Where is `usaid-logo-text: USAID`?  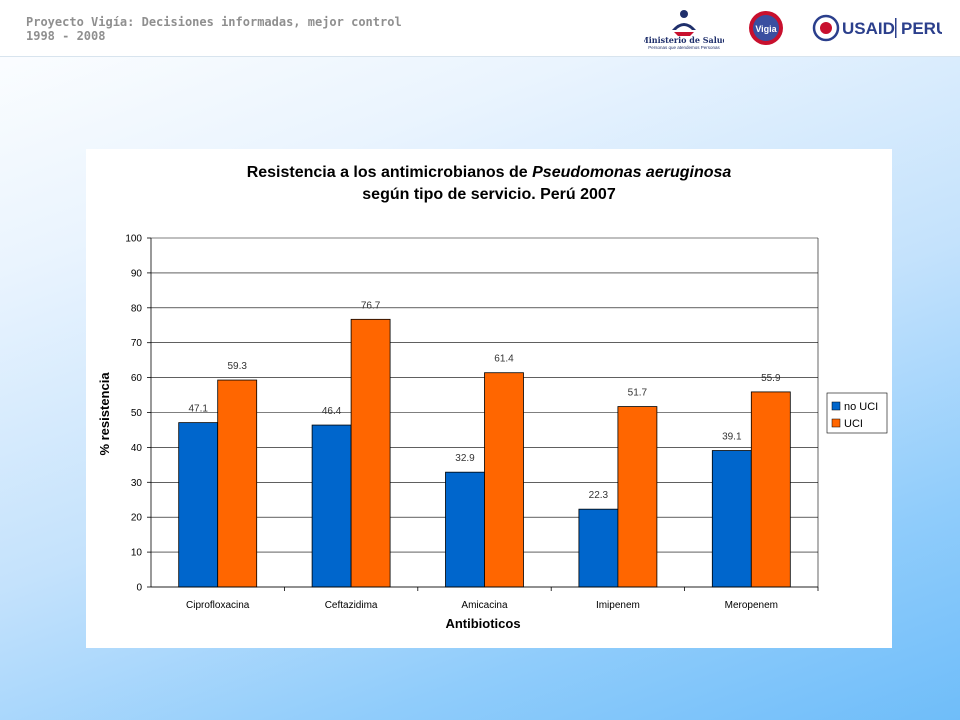 usaid-logo-text: USAID is located at coordinates (868, 28).